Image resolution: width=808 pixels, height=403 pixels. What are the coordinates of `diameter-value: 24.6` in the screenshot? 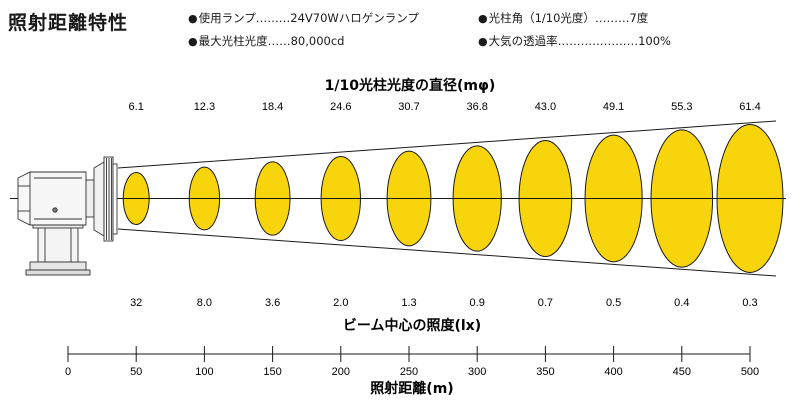 It's located at (340, 107).